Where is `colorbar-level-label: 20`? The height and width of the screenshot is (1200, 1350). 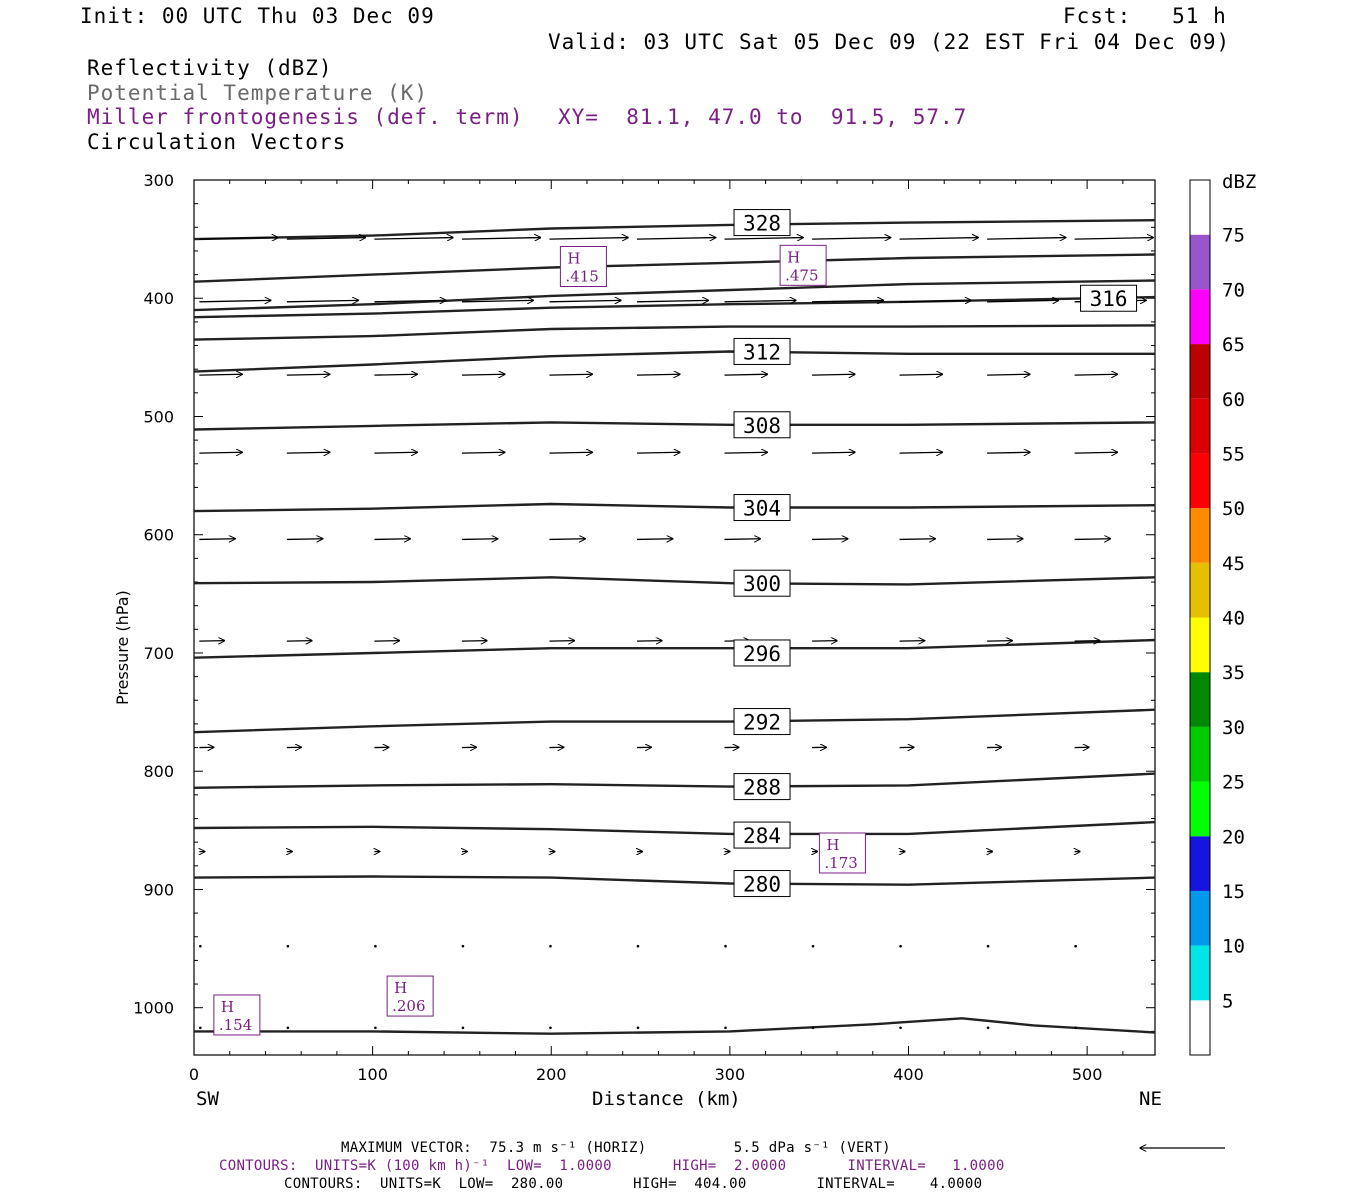
colorbar-level-label: 20 is located at coordinates (1233, 837).